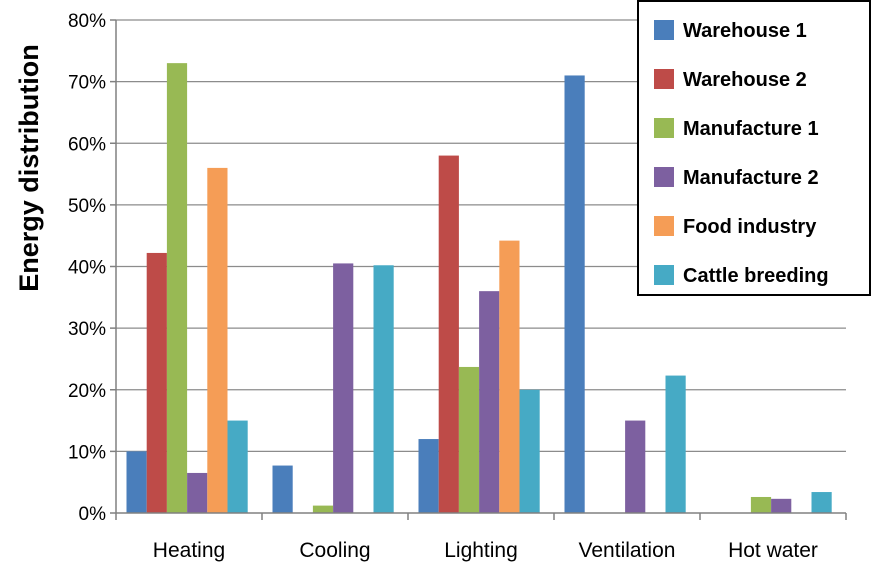 This screenshot has height=563, width=872. What do you see at coordinates (481, 550) in the screenshot?
I see `x-category-label: Lighting` at bounding box center [481, 550].